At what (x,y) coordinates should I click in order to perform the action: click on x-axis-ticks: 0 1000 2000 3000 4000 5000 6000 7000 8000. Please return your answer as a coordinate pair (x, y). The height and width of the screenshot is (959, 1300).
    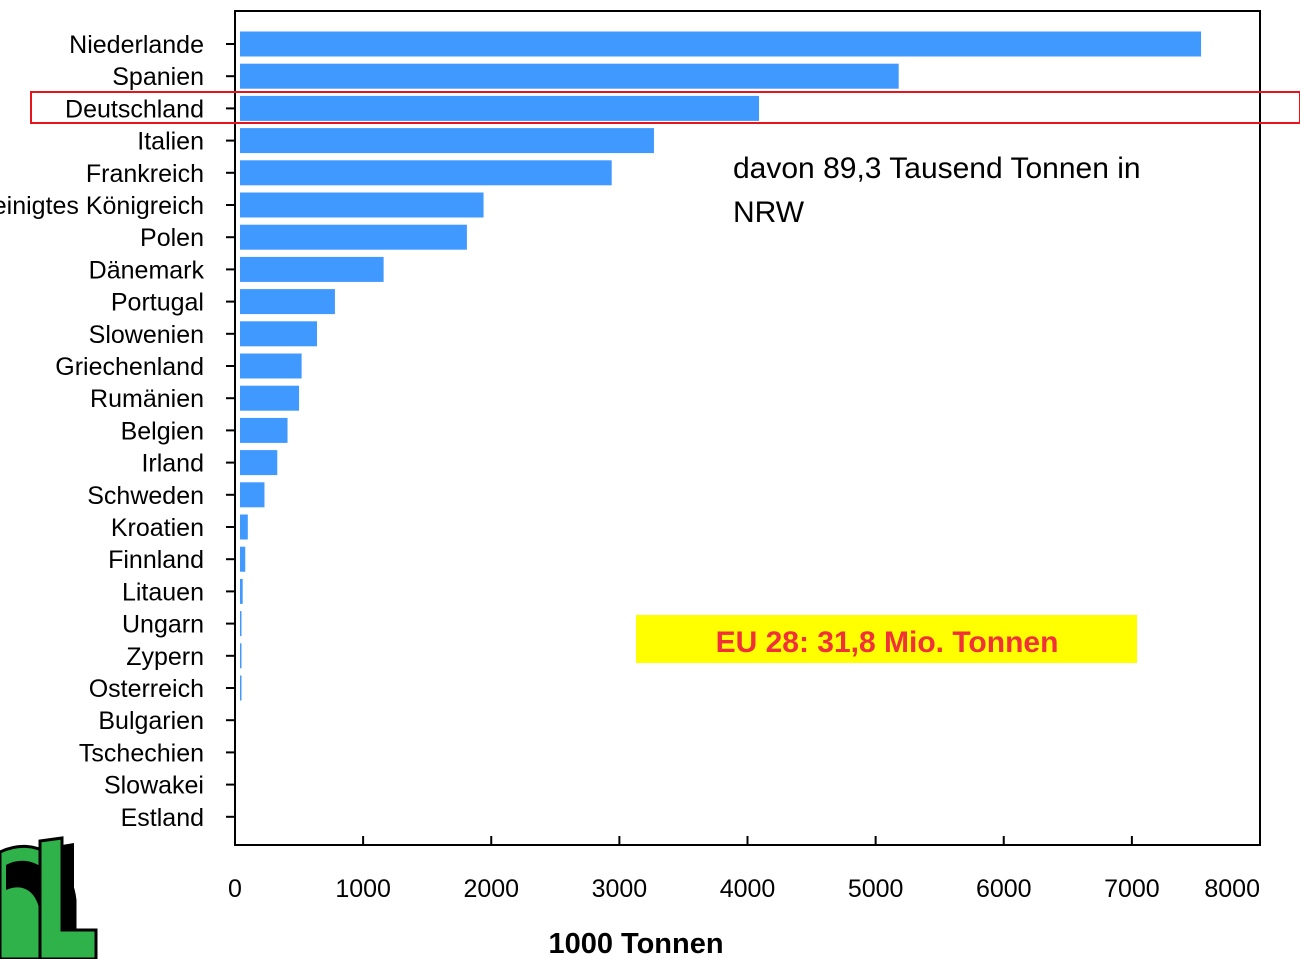
    Looking at the image, I should click on (744, 869).